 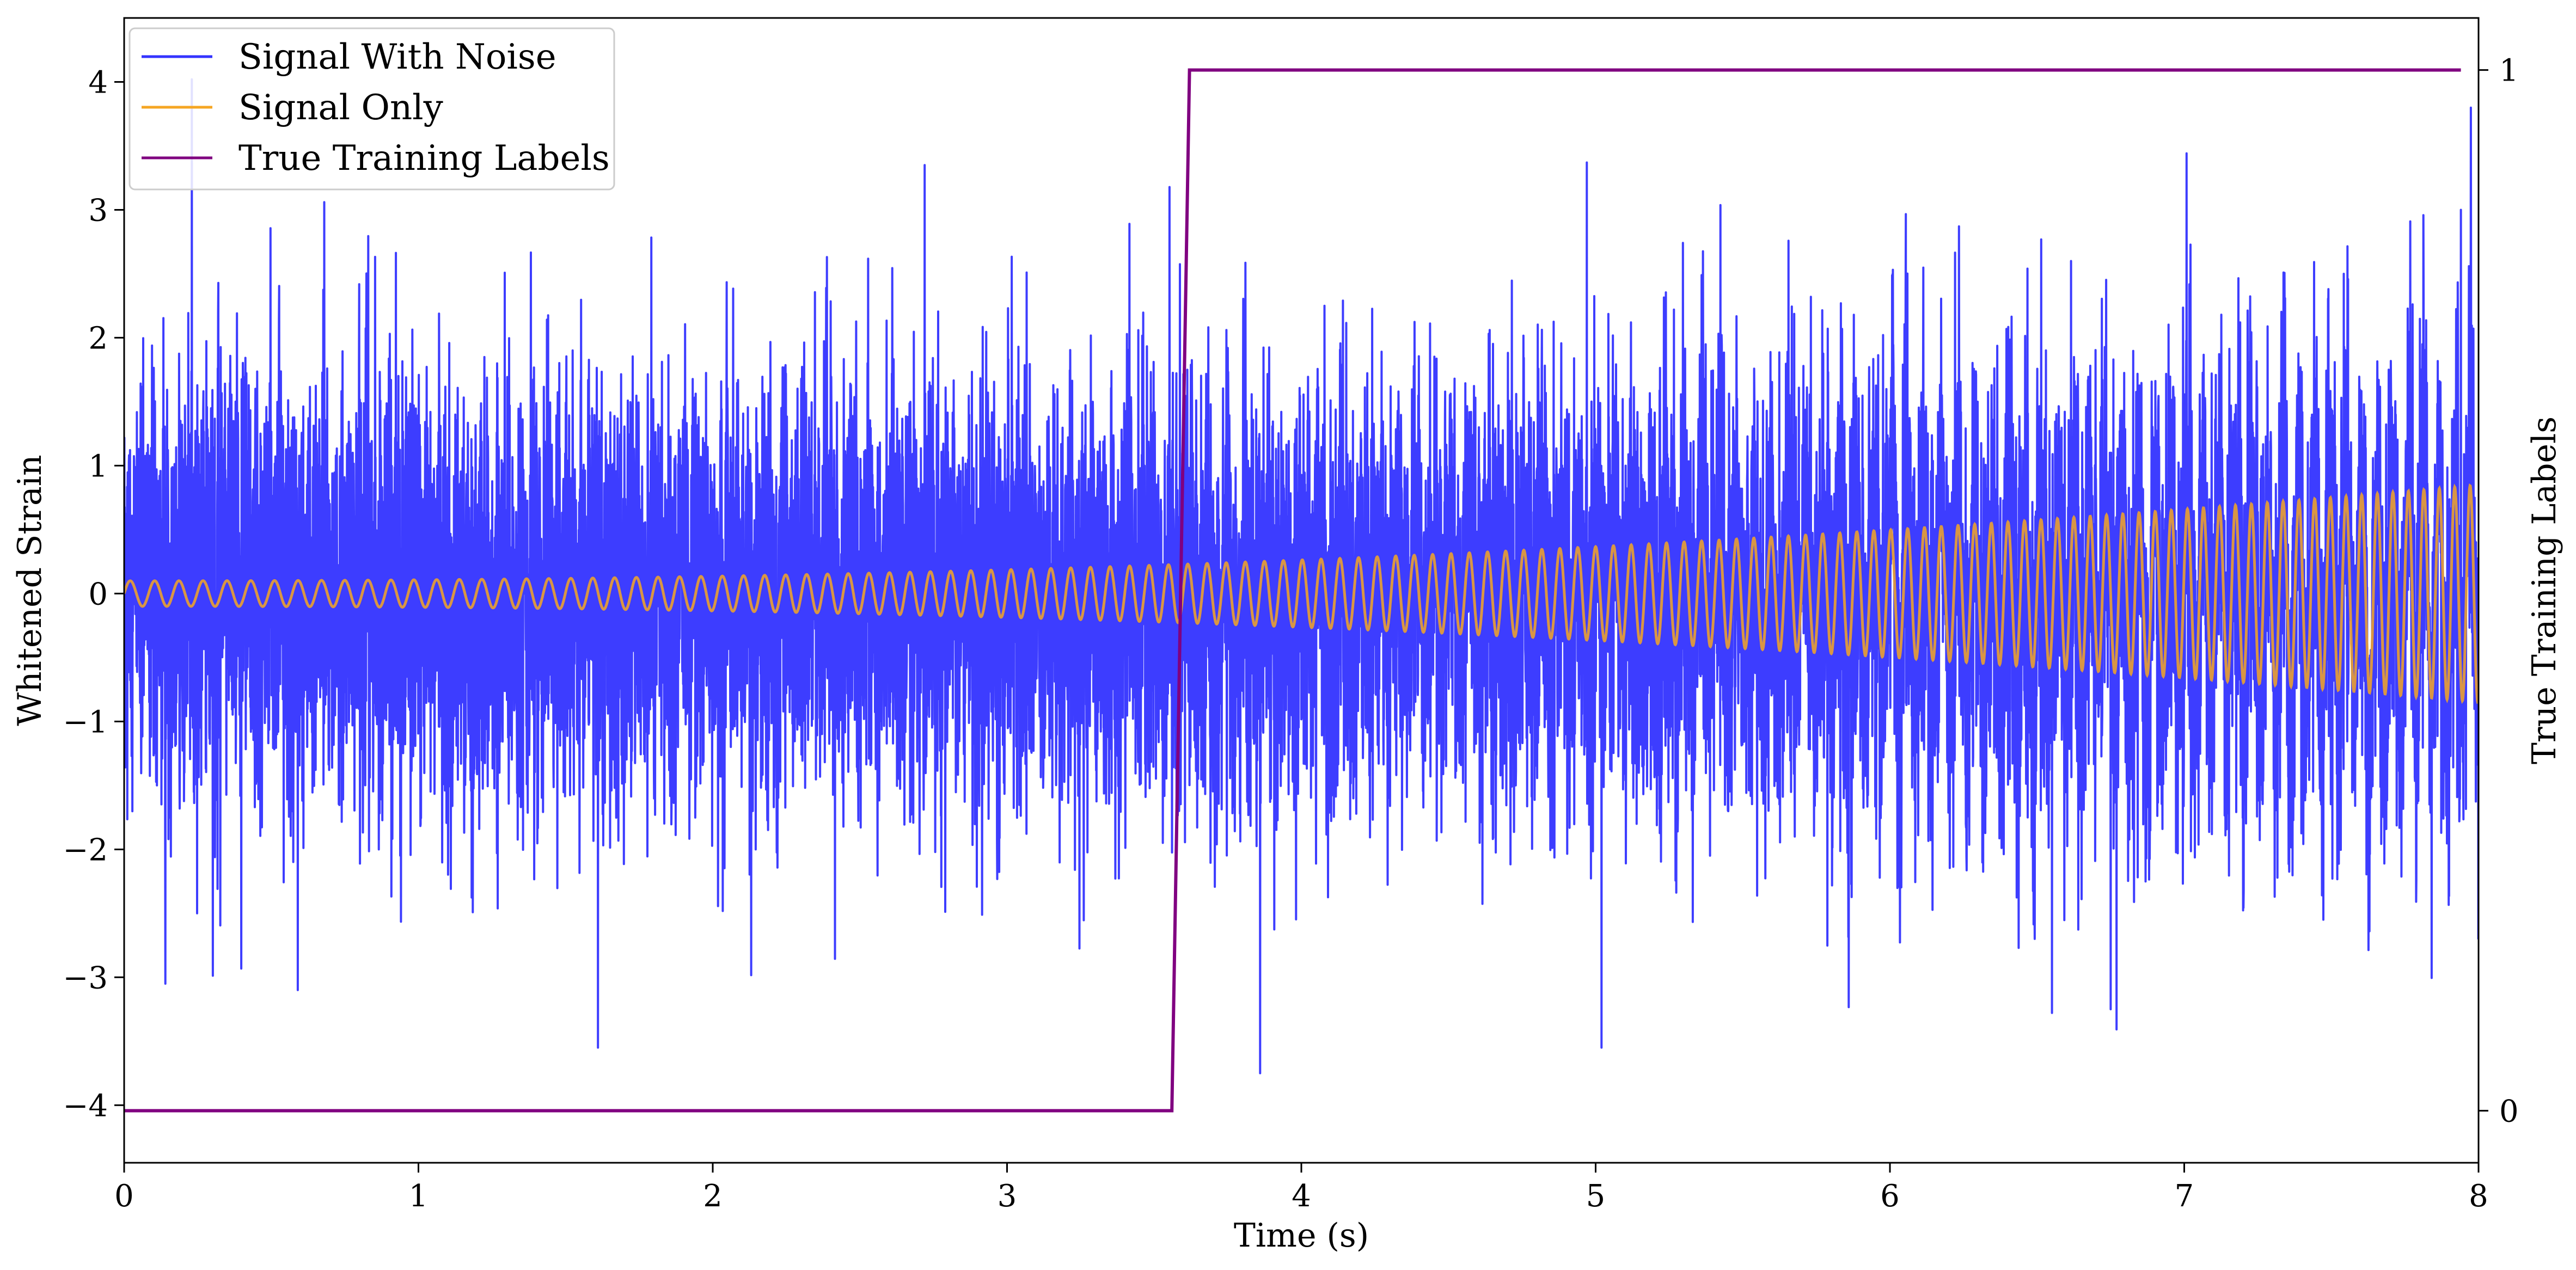 I want to click on x-tick-label: 4, so click(x=1301, y=1196).